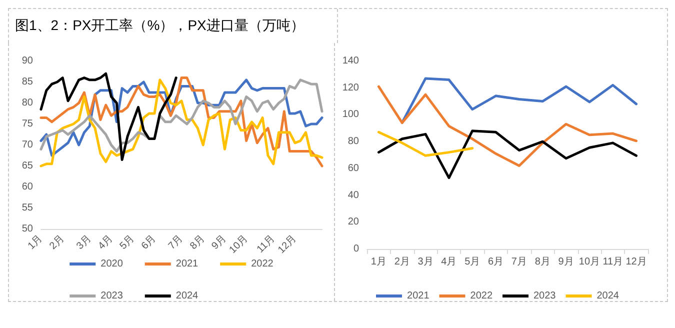 Image resolution: width=675 pixels, height=328 pixels. Describe the element at coordinates (351, 61) in the screenshot. I see `y-tick-label: 140` at that location.